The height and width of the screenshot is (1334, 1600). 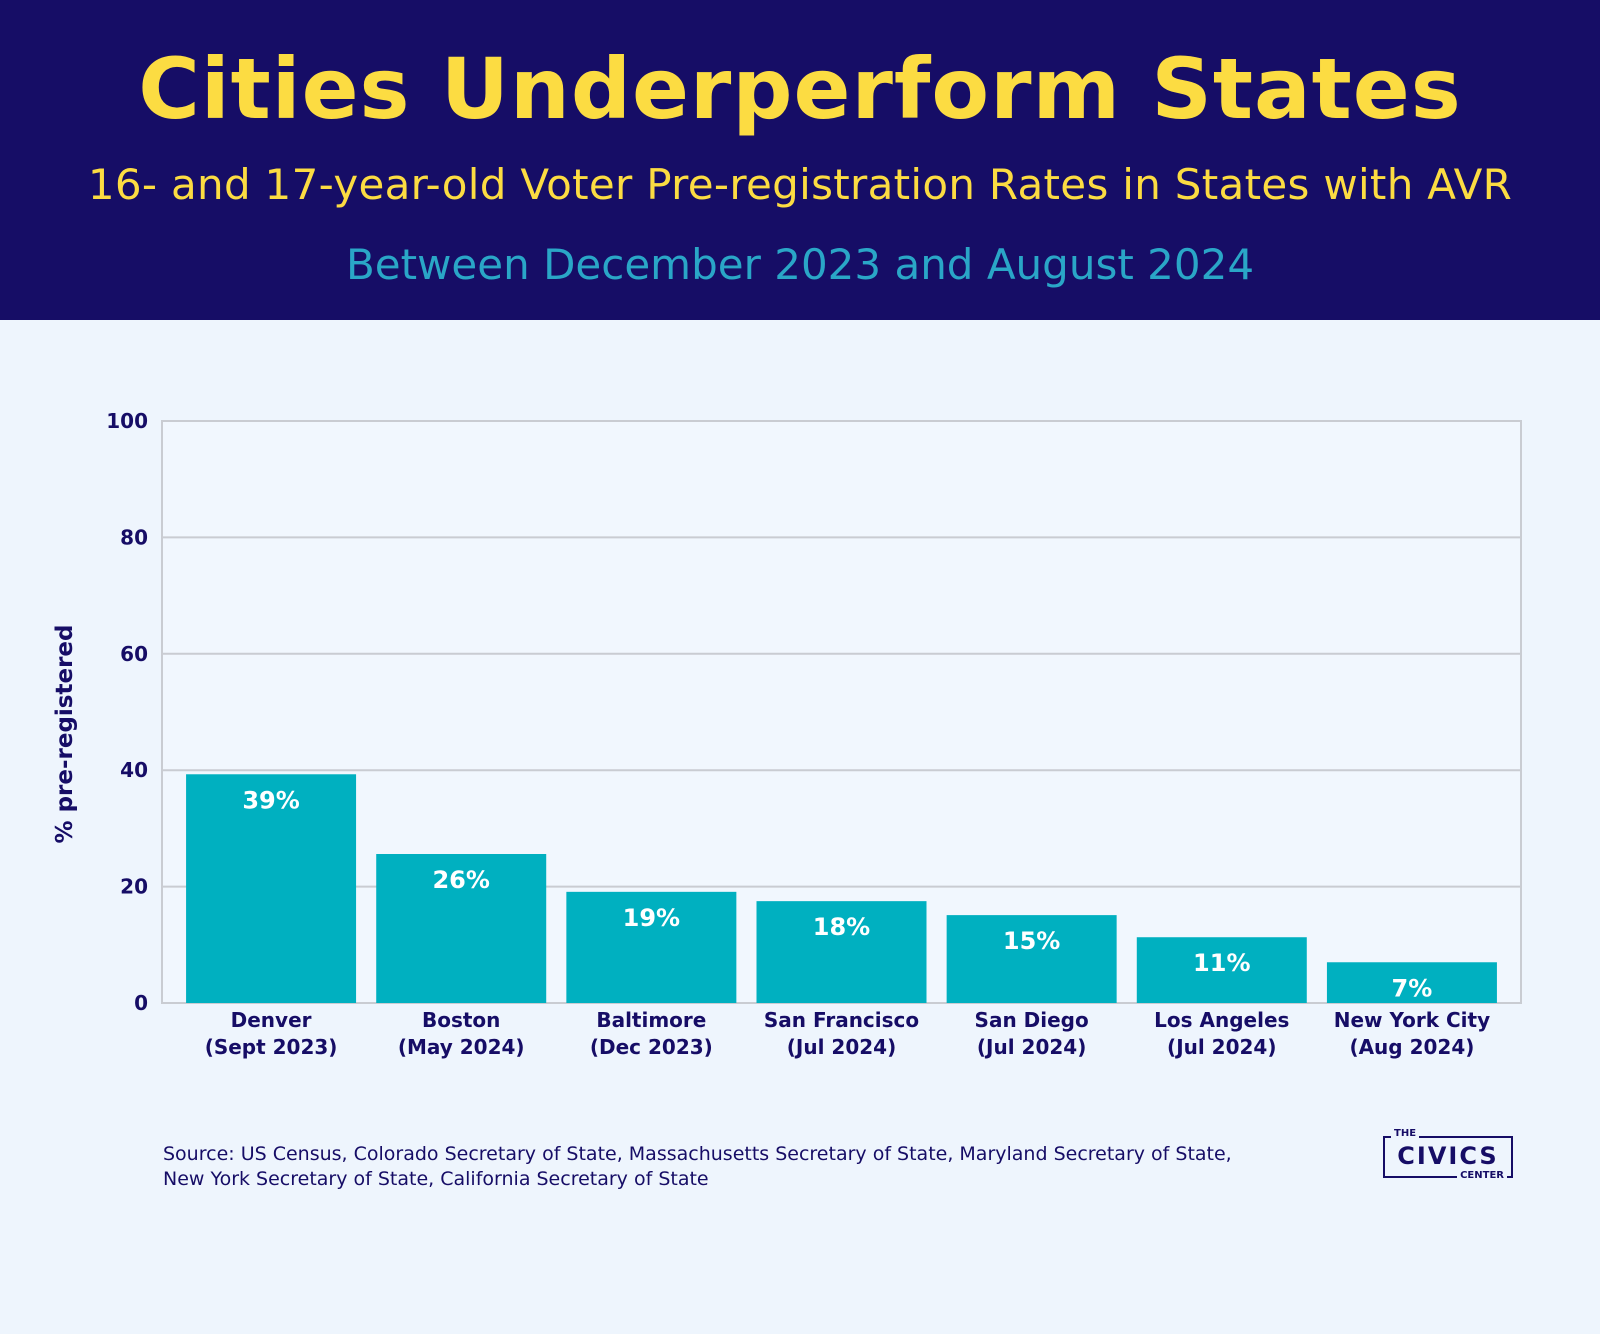 What do you see at coordinates (1412, 988) in the screenshot?
I see `bar-data-label: 7%` at bounding box center [1412, 988].